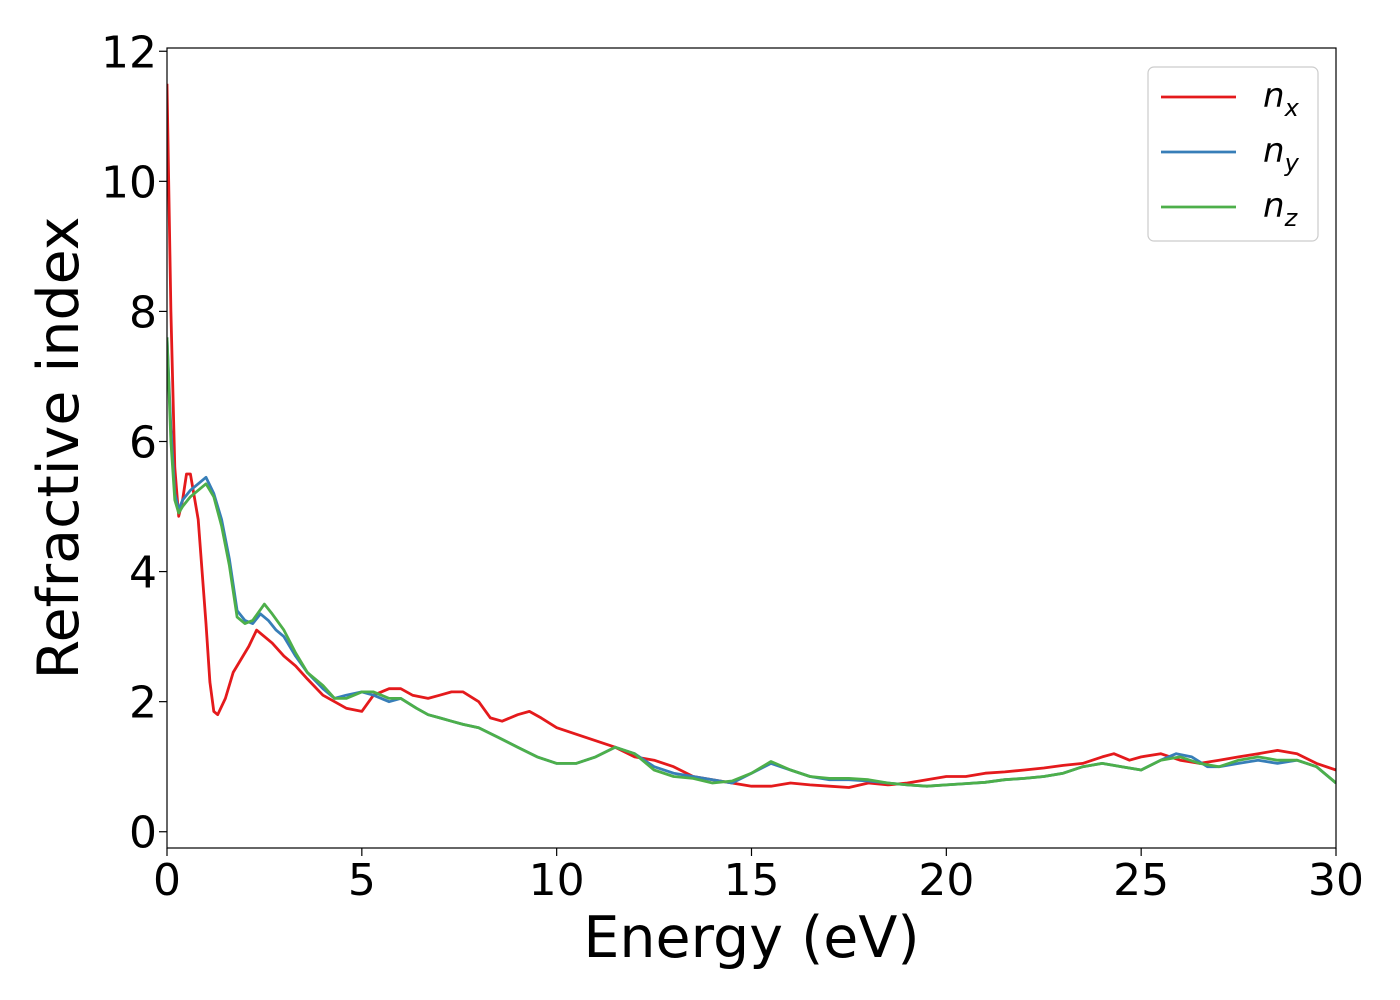 Image resolution: width=1400 pixels, height=1000 pixels. I want to click on x-tick-label: 30, so click(1336, 880).